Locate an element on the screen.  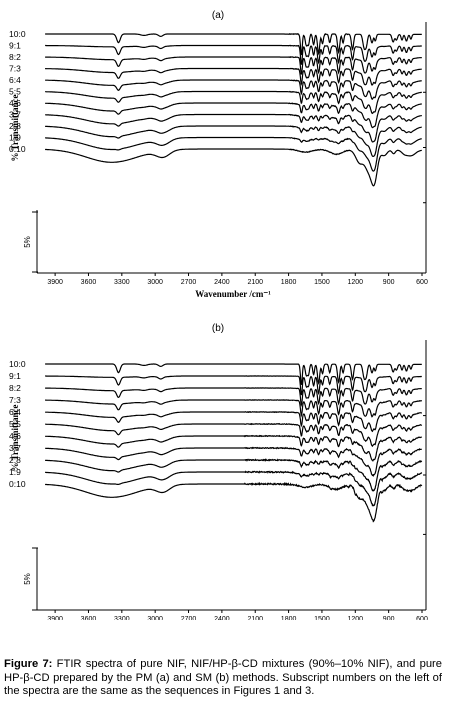
series-label-a-3: 7:3 is located at coordinates (15, 69).